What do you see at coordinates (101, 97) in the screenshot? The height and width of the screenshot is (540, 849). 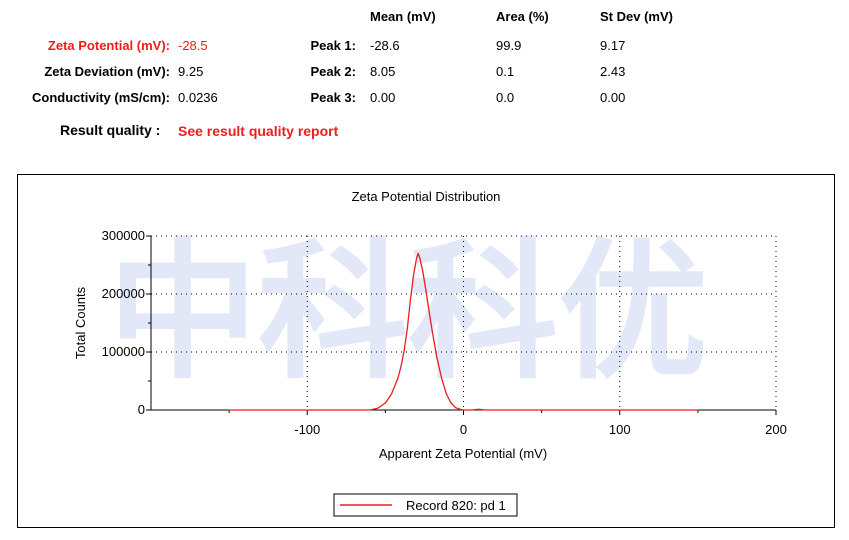 I see `conductivity-label: Conductivity (mS/cm):` at bounding box center [101, 97].